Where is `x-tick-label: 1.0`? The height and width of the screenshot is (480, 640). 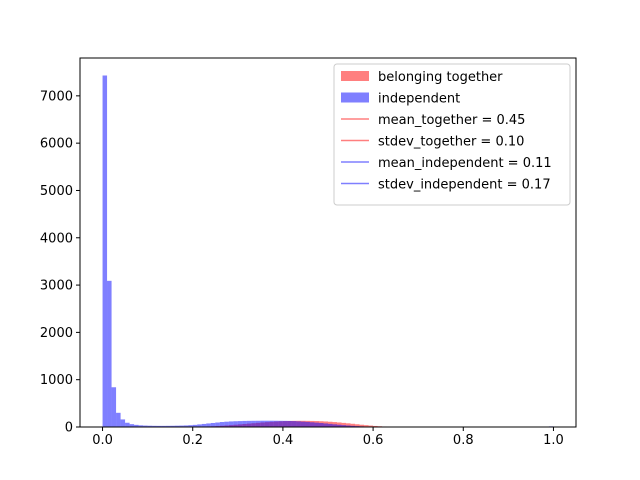 x-tick-label: 1.0 is located at coordinates (553, 440).